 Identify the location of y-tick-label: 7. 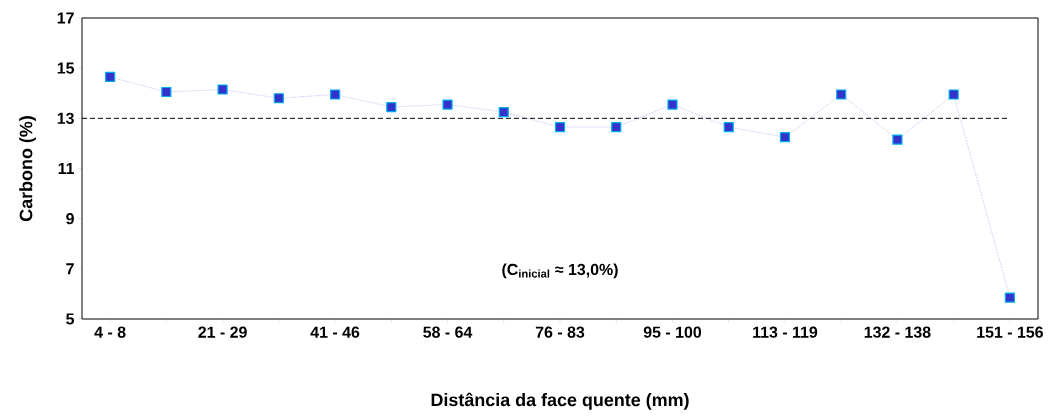
(70, 269).